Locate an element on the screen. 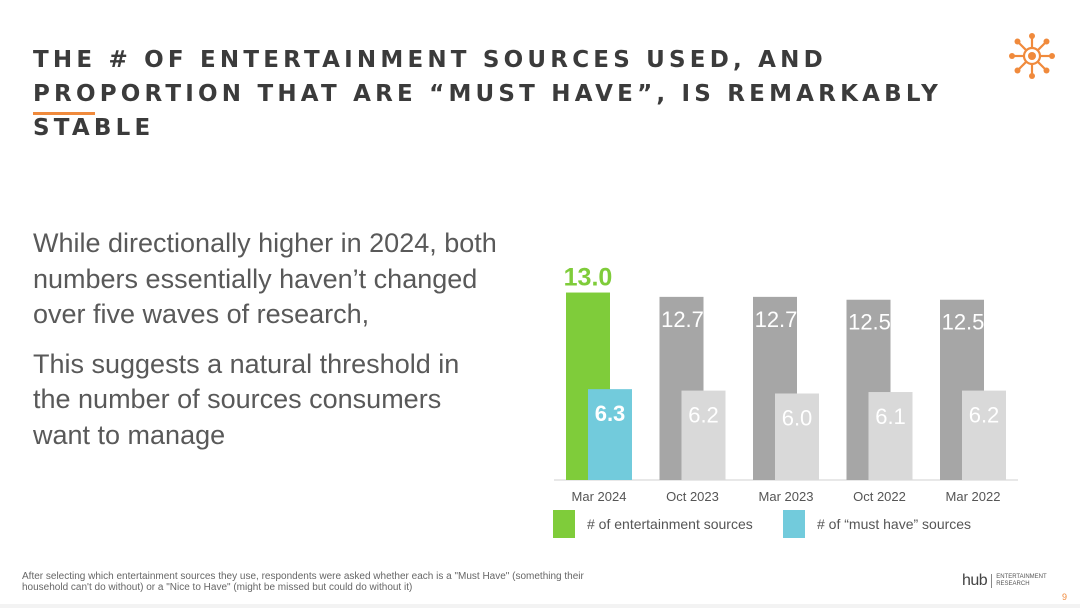  category-label: Oct 2022 is located at coordinates (879, 496).